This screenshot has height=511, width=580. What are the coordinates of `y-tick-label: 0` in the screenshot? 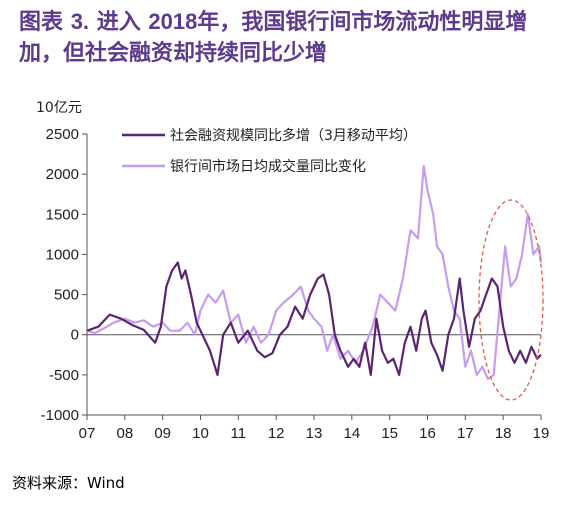 It's located at (75, 335).